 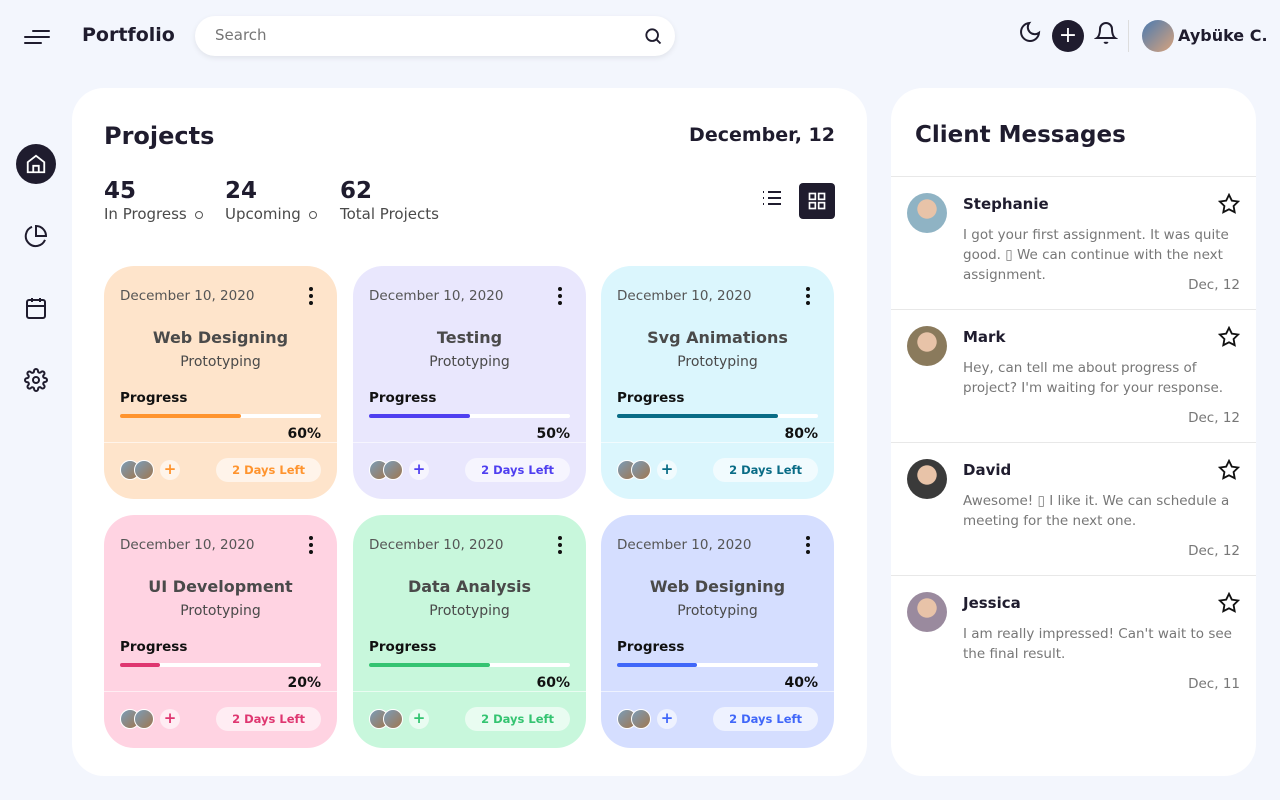 What do you see at coordinates (987, 470) in the screenshot?
I see `client-name: David` at bounding box center [987, 470].